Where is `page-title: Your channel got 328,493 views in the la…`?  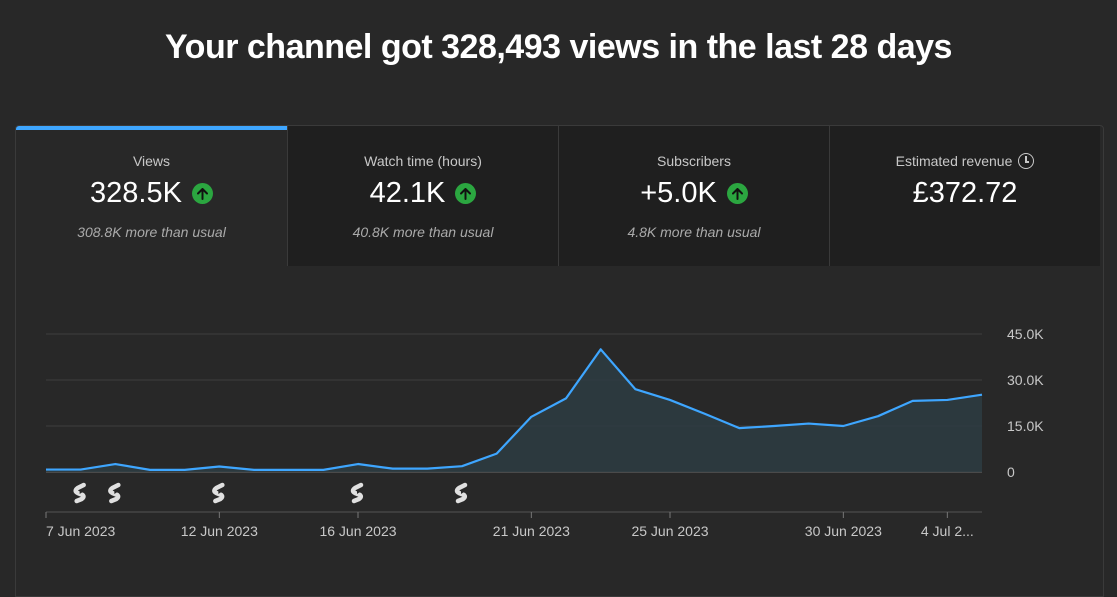
page-title: Your channel got 328,493 views in the la… is located at coordinates (558, 47).